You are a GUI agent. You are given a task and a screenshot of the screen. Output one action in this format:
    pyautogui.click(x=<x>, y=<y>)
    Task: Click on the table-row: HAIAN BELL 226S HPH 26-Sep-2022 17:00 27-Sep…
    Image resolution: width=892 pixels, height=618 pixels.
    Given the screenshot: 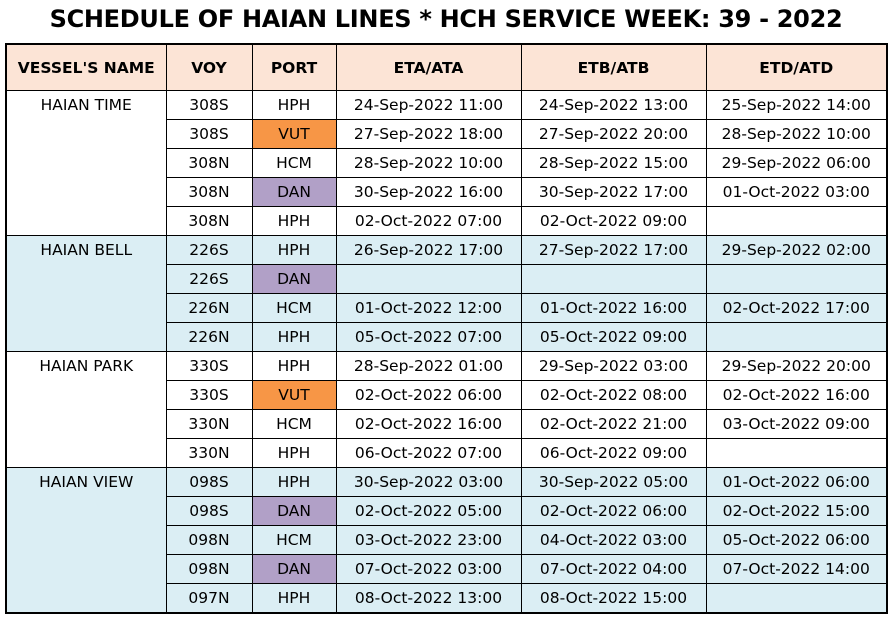 What is the action you would take?
    pyautogui.click(x=446, y=250)
    